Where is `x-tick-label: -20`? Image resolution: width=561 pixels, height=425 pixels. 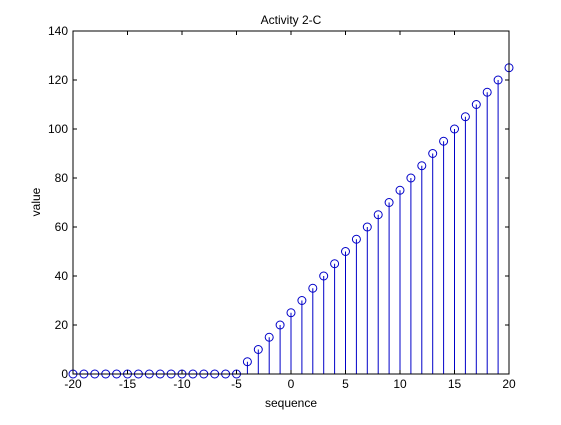
x-tick-label: -20 is located at coordinates (73, 384).